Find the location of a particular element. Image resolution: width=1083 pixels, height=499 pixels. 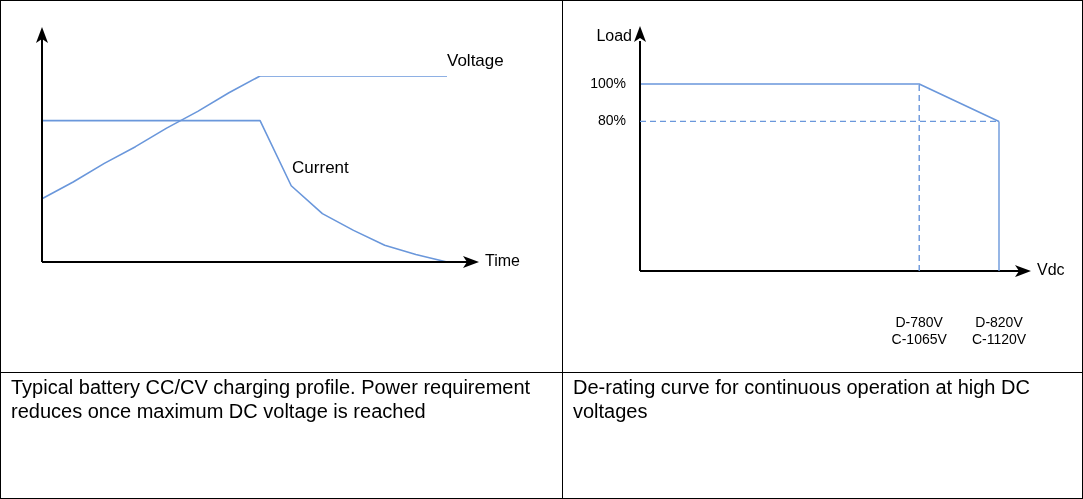

x-tick-label: D-780V C-1065V is located at coordinates (919, 331).